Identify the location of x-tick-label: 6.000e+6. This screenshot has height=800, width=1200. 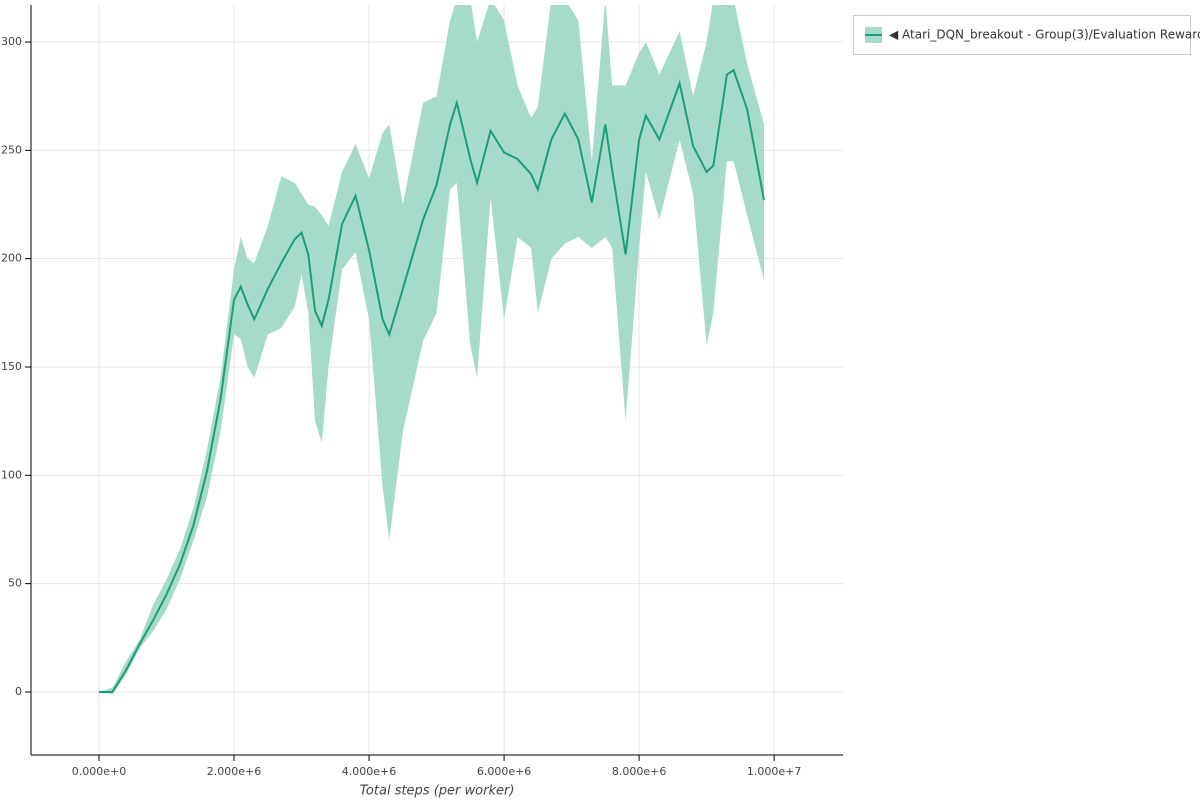
(504, 771).